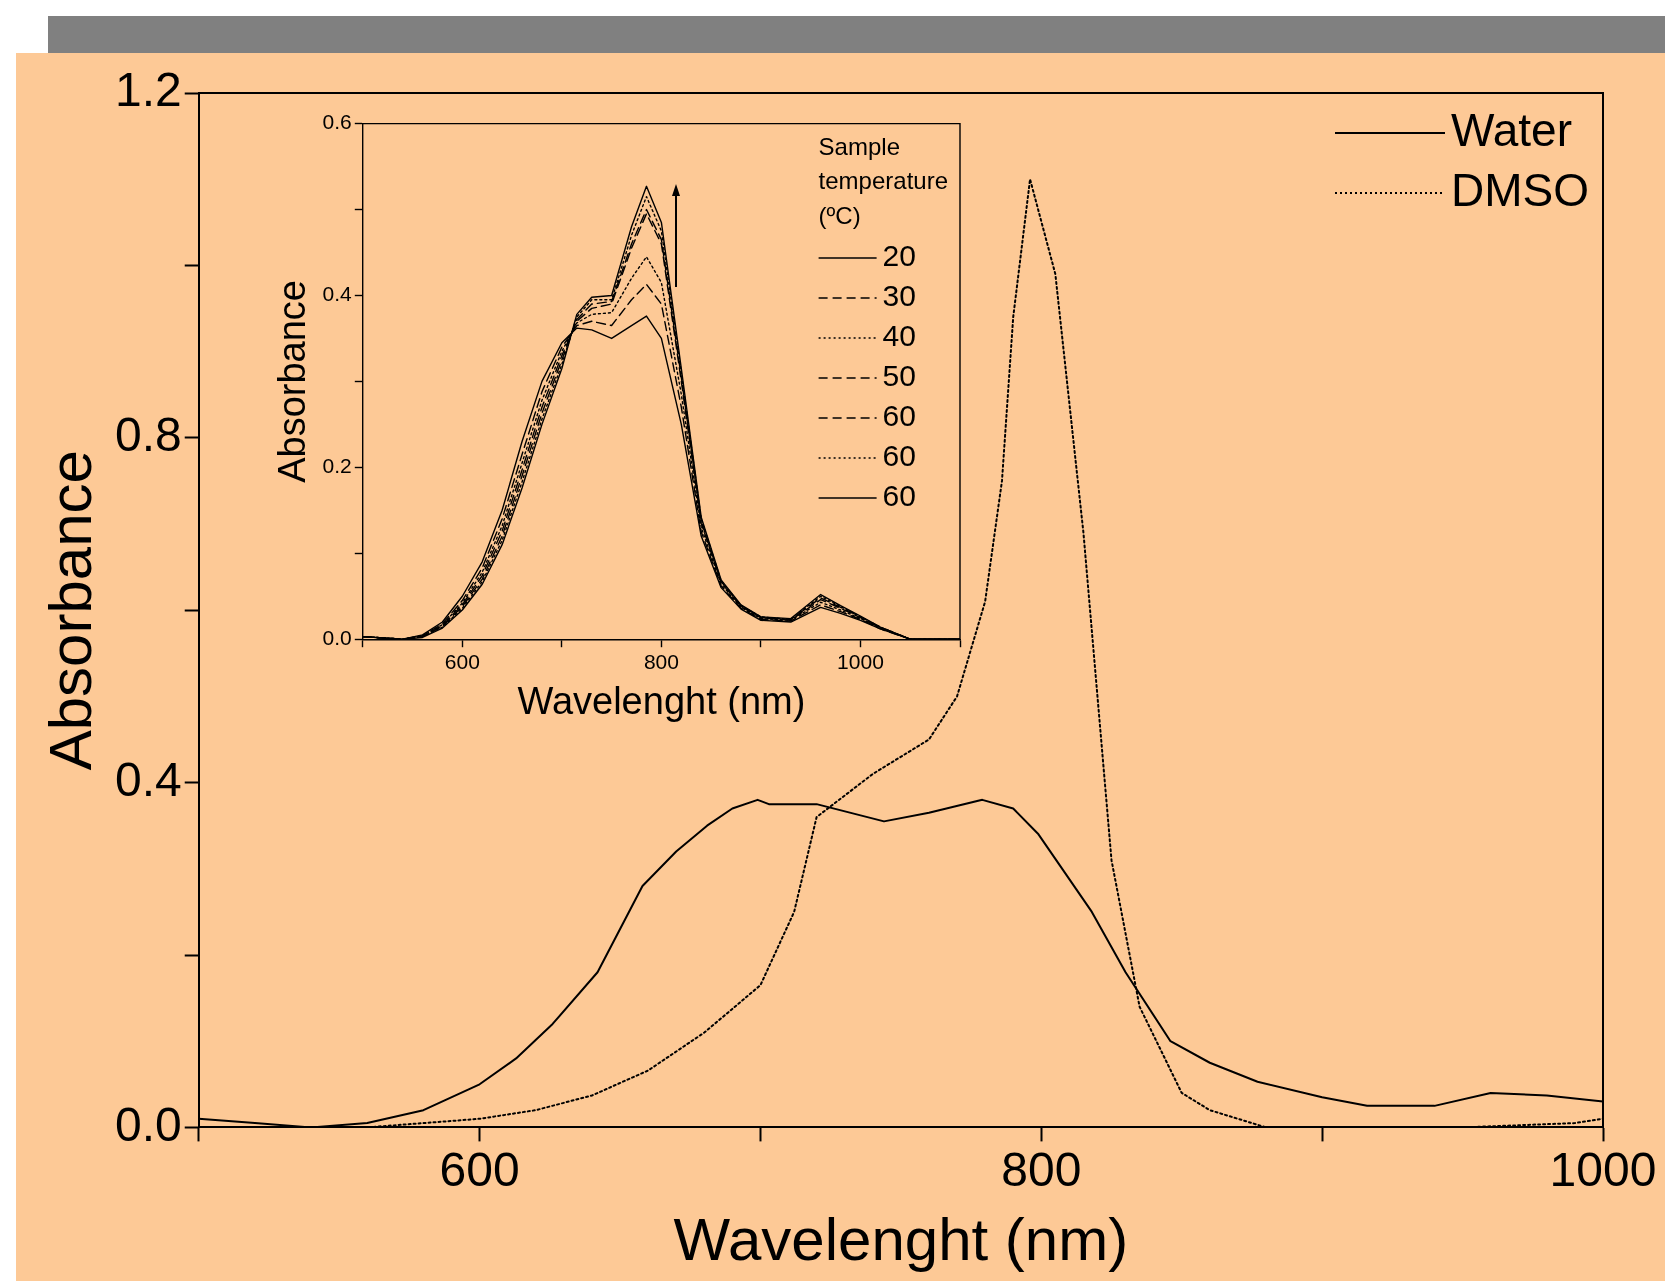 This screenshot has height=1281, width=1665. Describe the element at coordinates (337, 122) in the screenshot. I see `y-tick-label: 0.6` at that location.